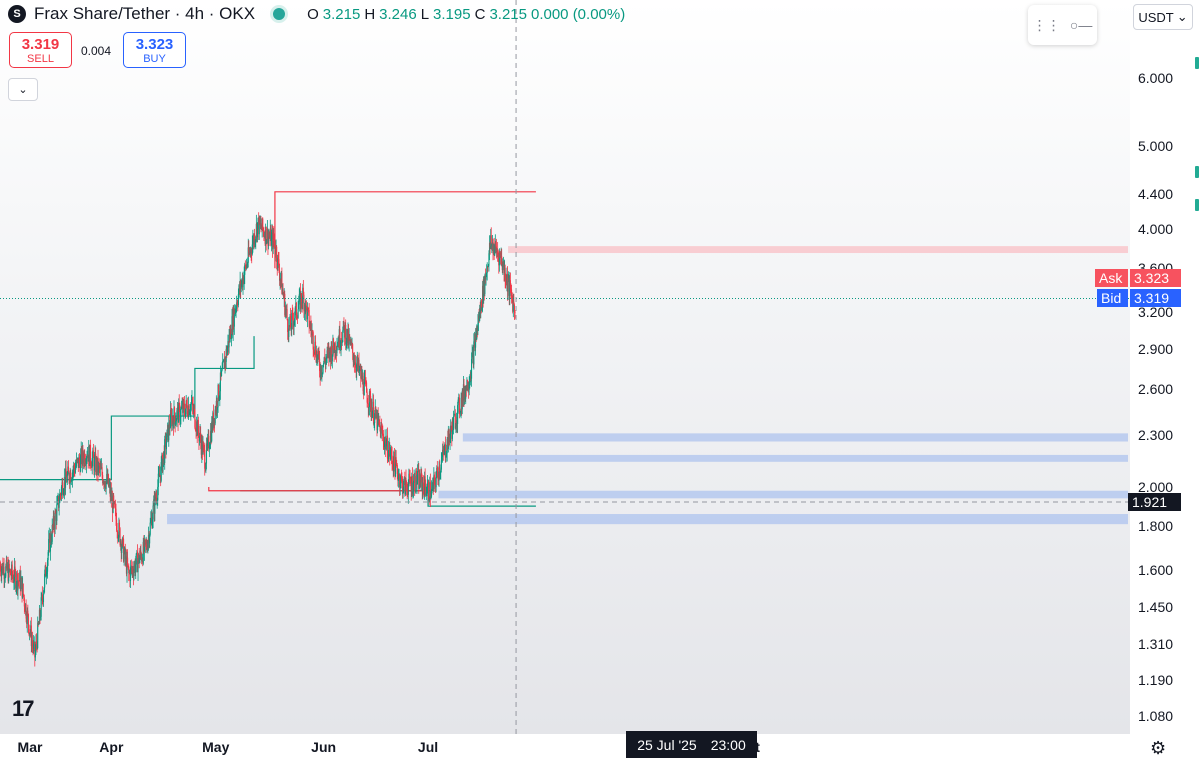 This screenshot has width=1199, height=766. What do you see at coordinates (1081, 25) in the screenshot?
I see `horizontal-line-icon: ○—` at bounding box center [1081, 25].